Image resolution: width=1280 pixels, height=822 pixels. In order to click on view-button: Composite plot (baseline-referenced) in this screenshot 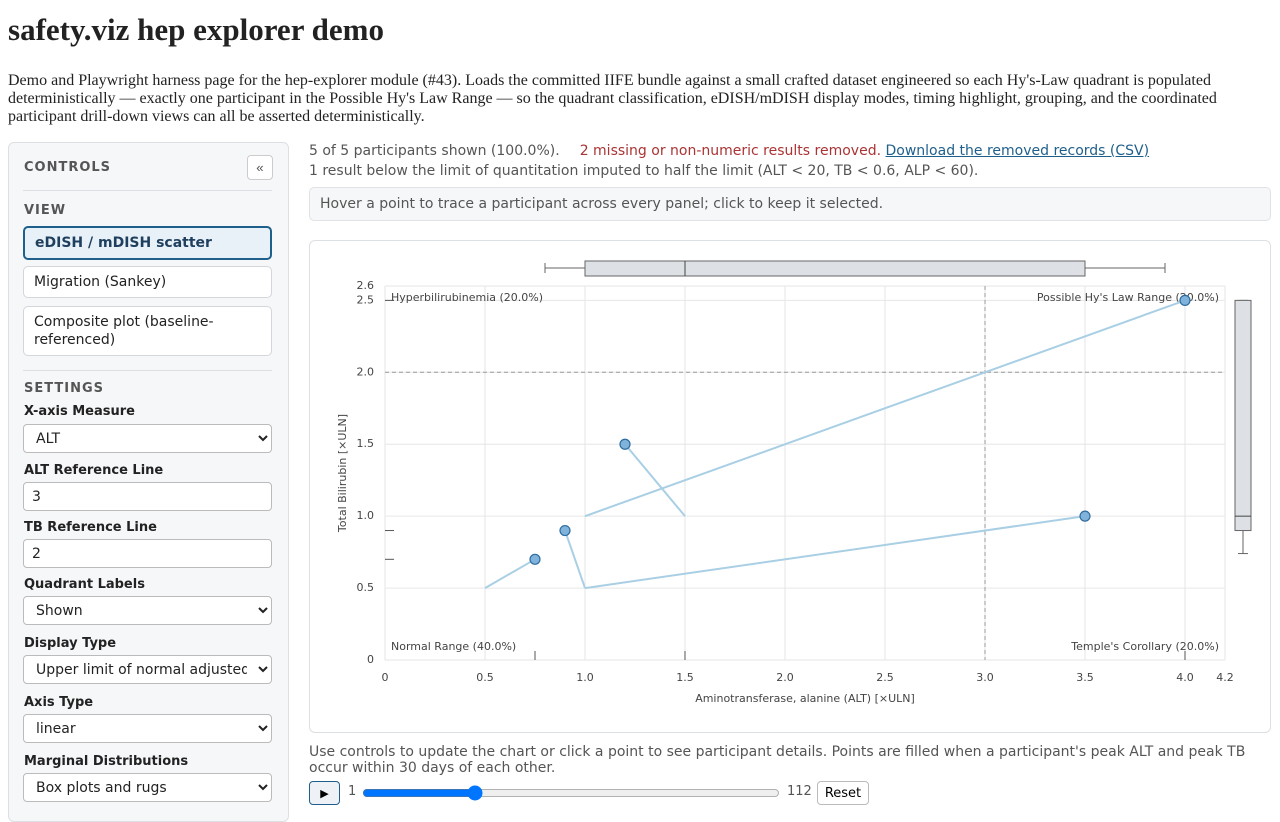, I will do `click(147, 331)`.